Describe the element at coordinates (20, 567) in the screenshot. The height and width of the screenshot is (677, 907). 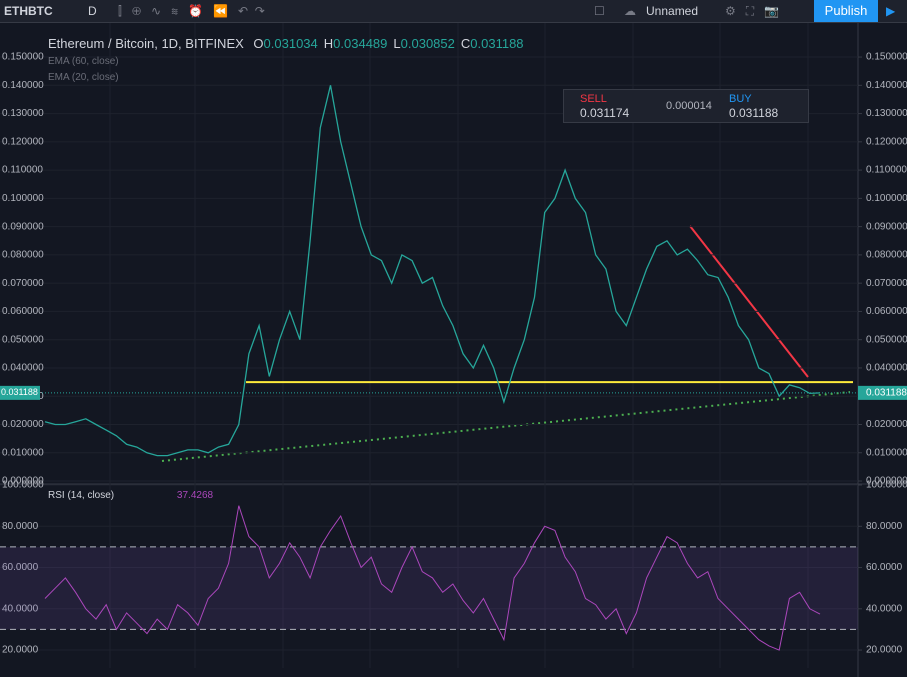
I see `y-tick-label-left: 60.0000` at that location.